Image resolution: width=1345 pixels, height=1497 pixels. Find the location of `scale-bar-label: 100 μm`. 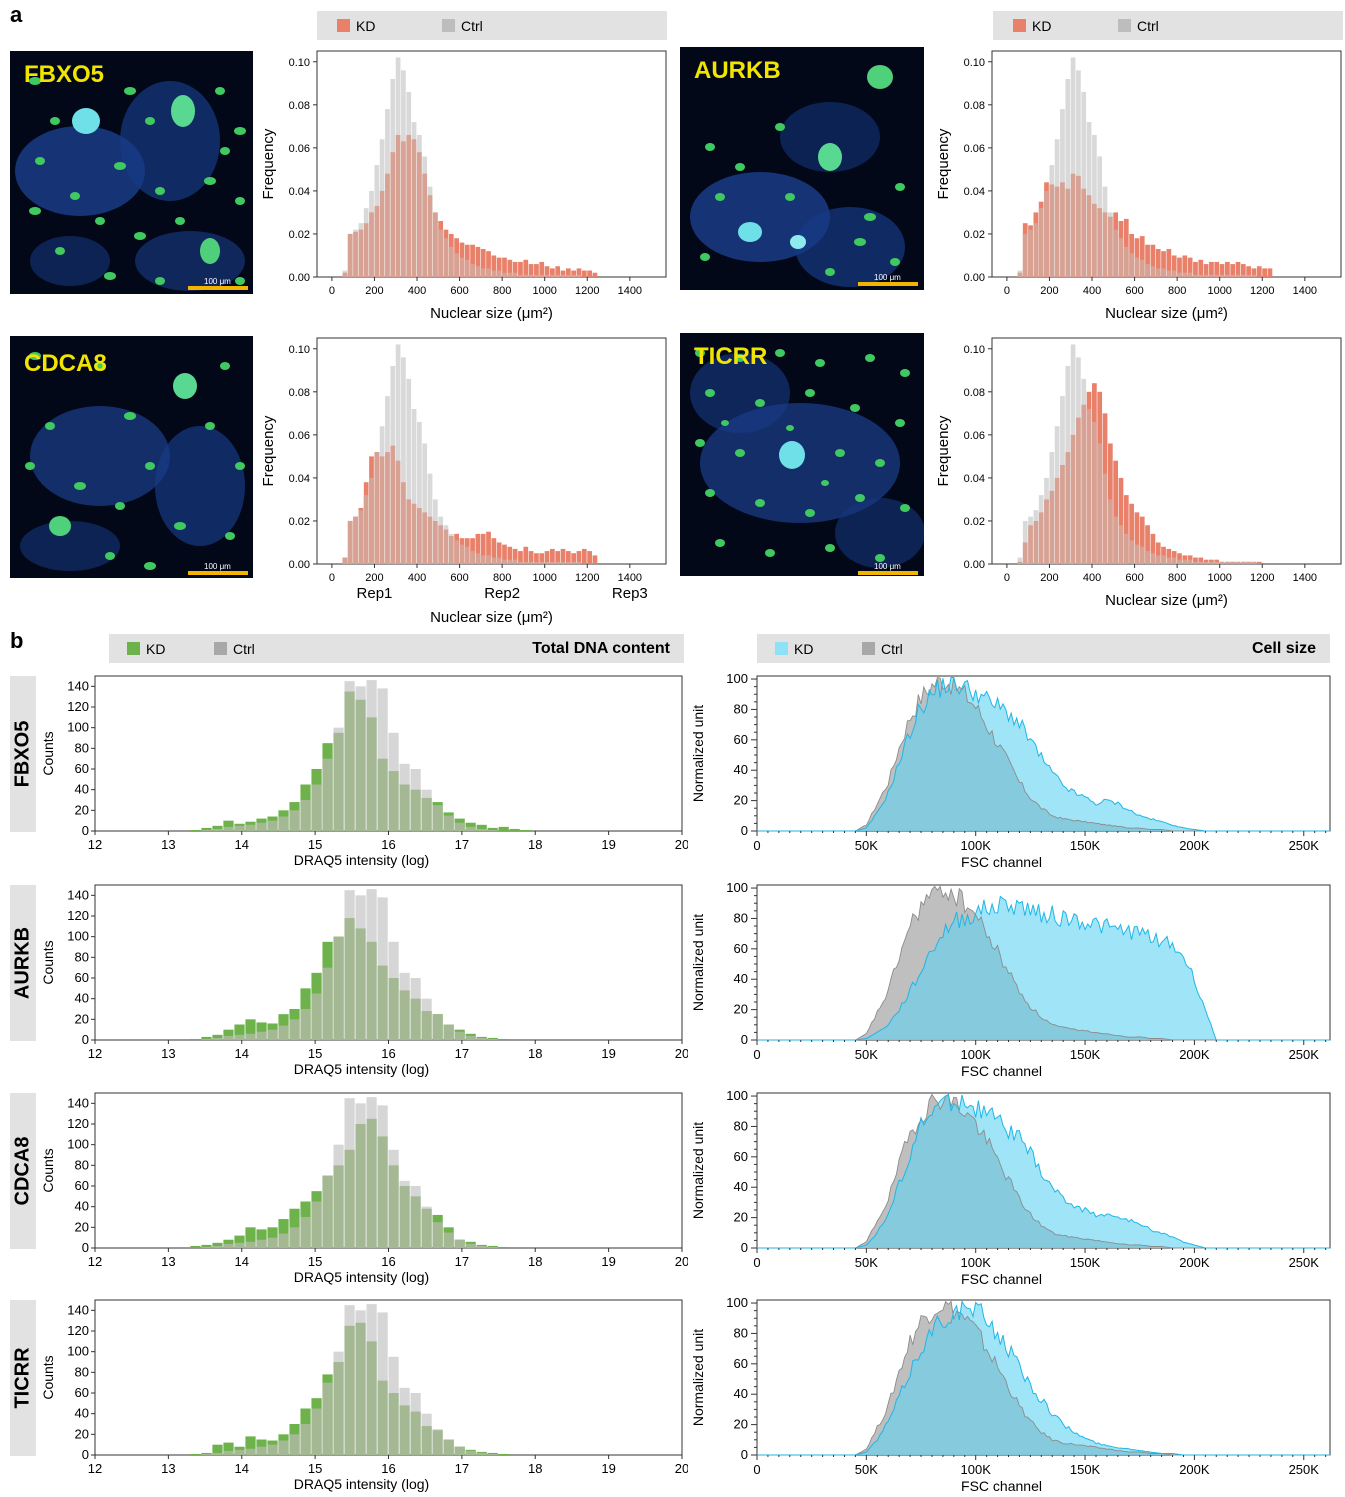

scale-bar-label: 100 μm is located at coordinates (217, 281).